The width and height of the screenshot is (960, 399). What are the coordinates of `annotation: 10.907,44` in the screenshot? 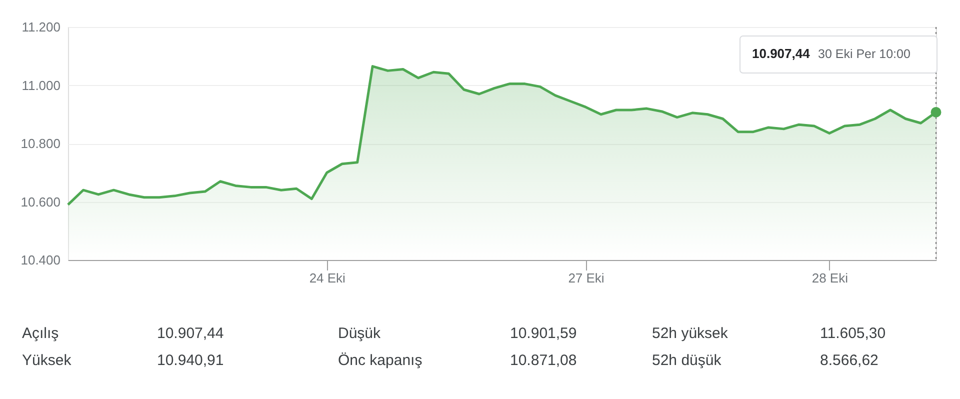 It's located at (781, 53).